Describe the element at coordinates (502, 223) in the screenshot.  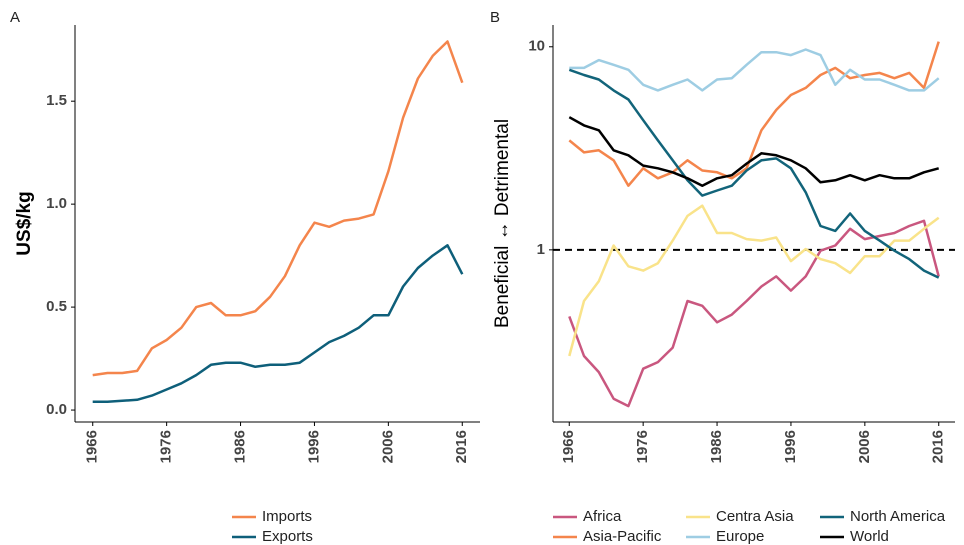
I see `y-axis-label: Beneficial ↔ Detrimental` at that location.